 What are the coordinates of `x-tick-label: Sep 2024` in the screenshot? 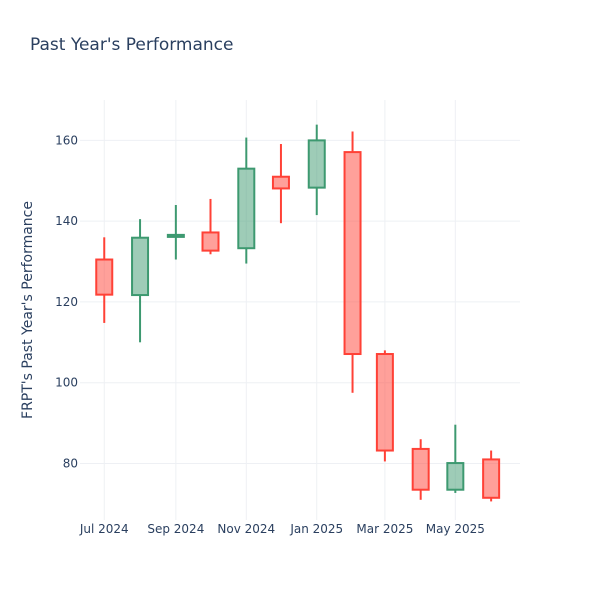 It's located at (175, 529).